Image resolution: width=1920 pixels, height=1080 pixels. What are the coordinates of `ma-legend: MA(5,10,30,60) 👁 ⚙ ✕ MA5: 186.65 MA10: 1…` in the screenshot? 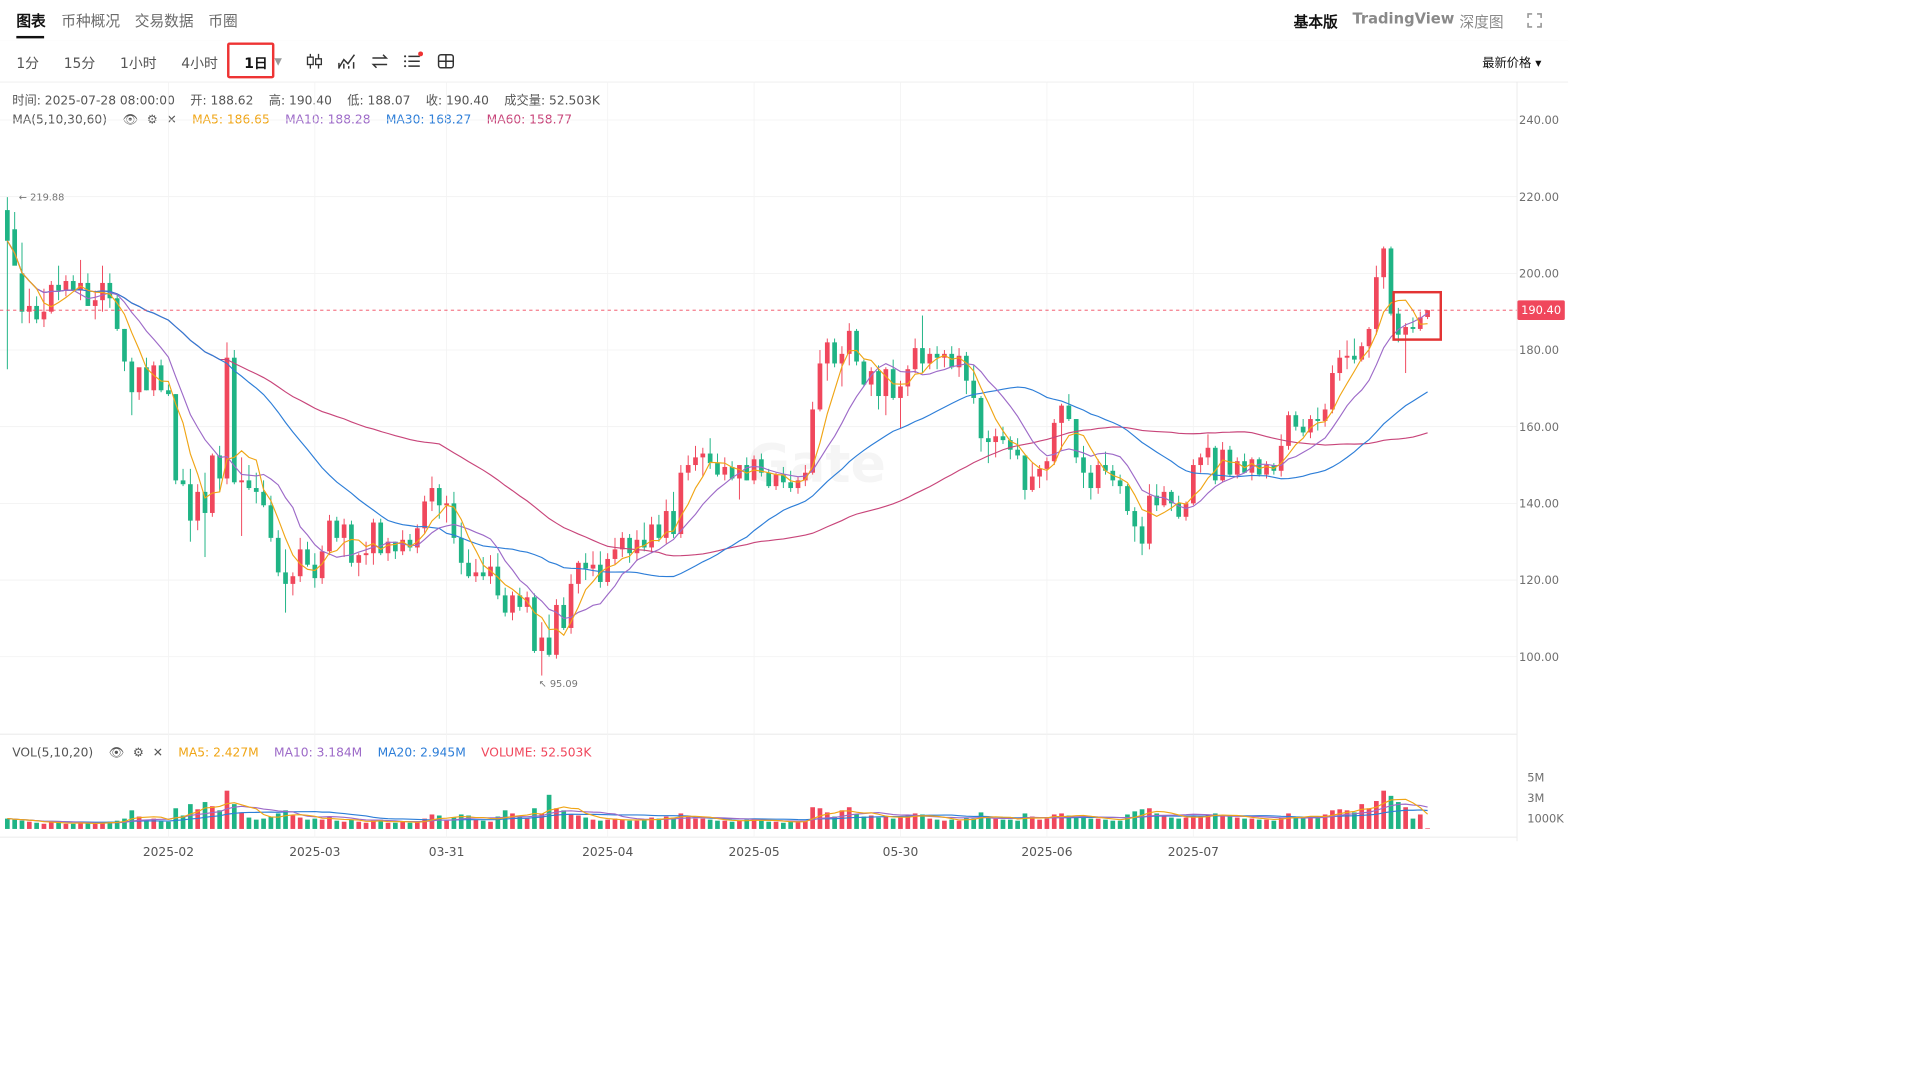 It's located at (297, 119).